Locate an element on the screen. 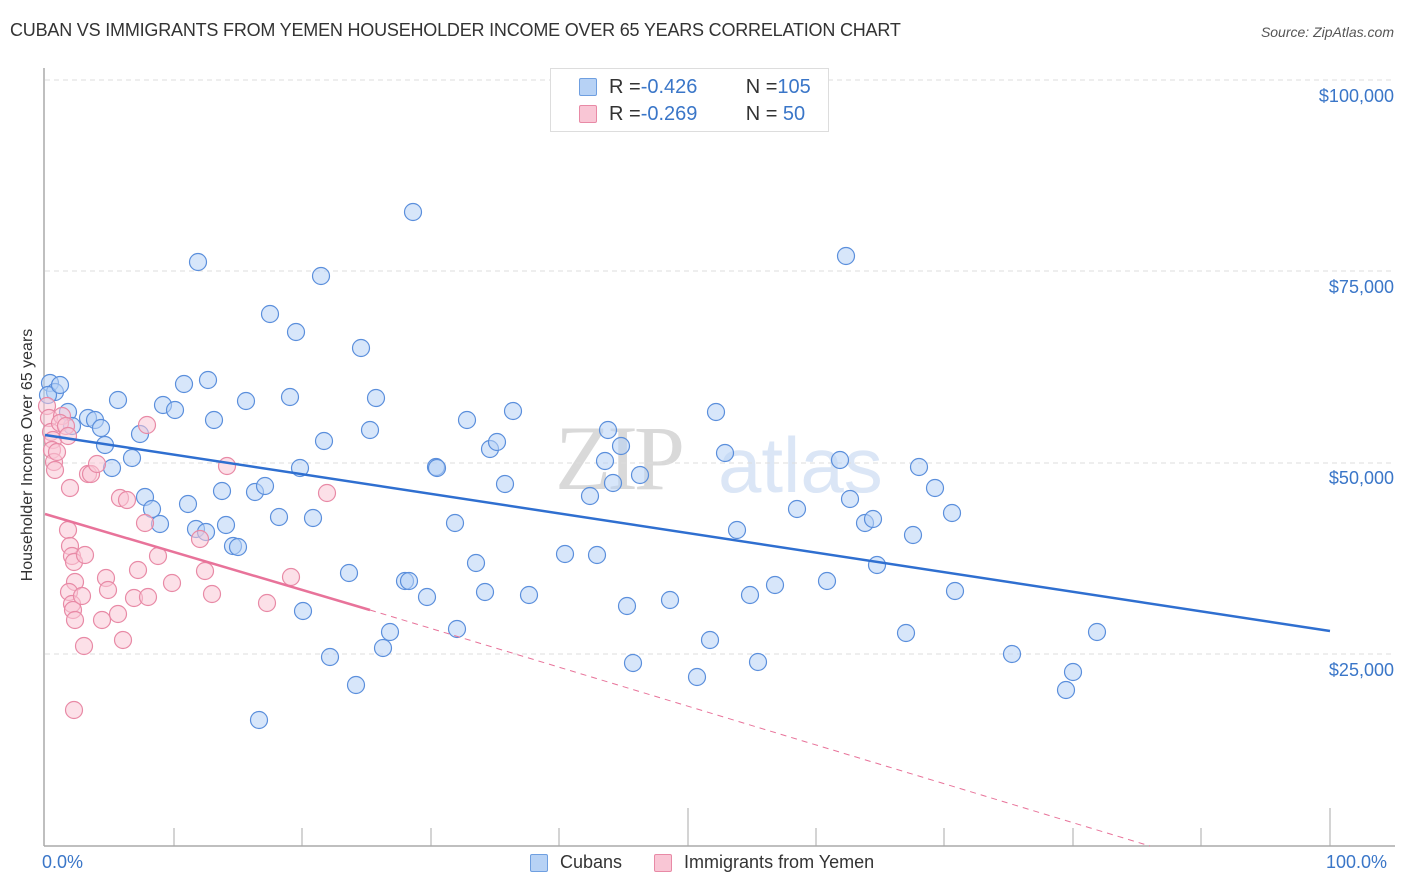 The width and height of the screenshot is (1406, 892). y-tick-75000: $75,000 is located at coordinates (1361, 287).